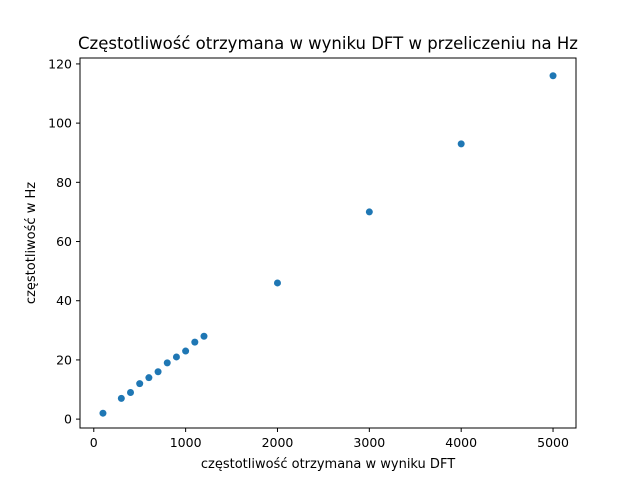 This screenshot has width=640, height=480. Describe the element at coordinates (64, 182) in the screenshot. I see `y-tick-label: 80` at that location.